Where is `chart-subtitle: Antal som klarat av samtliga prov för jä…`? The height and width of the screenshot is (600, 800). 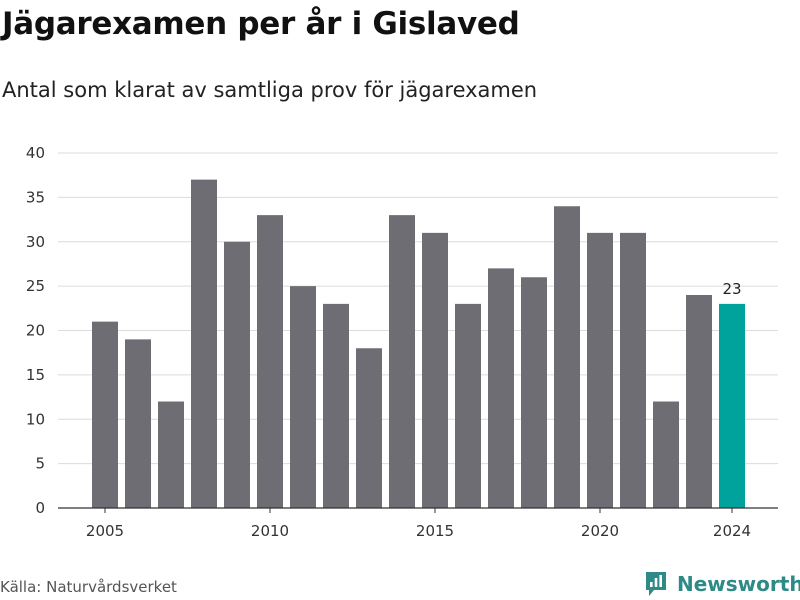
chart-subtitle: Antal som klarat av samtliga prov för jä… is located at coordinates (270, 90).